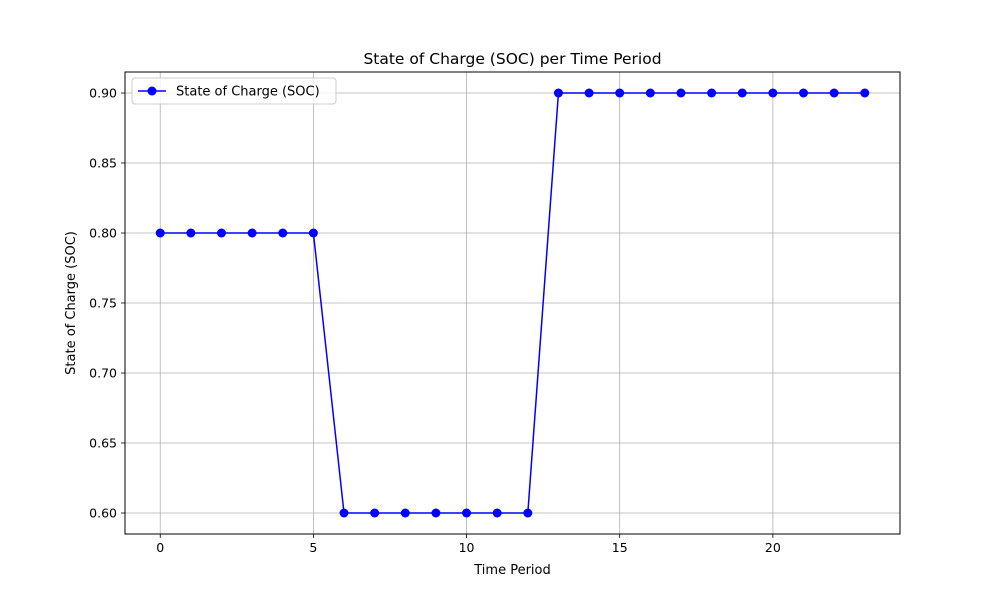 The height and width of the screenshot is (600, 1000). Describe the element at coordinates (103, 443) in the screenshot. I see `y-tick-label: 0.65` at that location.